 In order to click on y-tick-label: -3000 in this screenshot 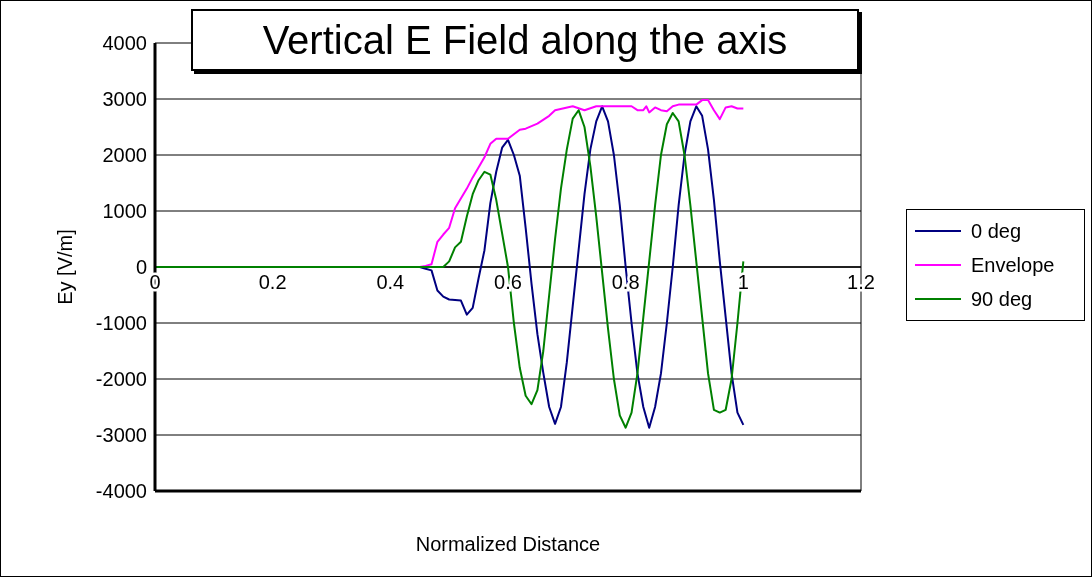, I will do `click(121, 435)`.